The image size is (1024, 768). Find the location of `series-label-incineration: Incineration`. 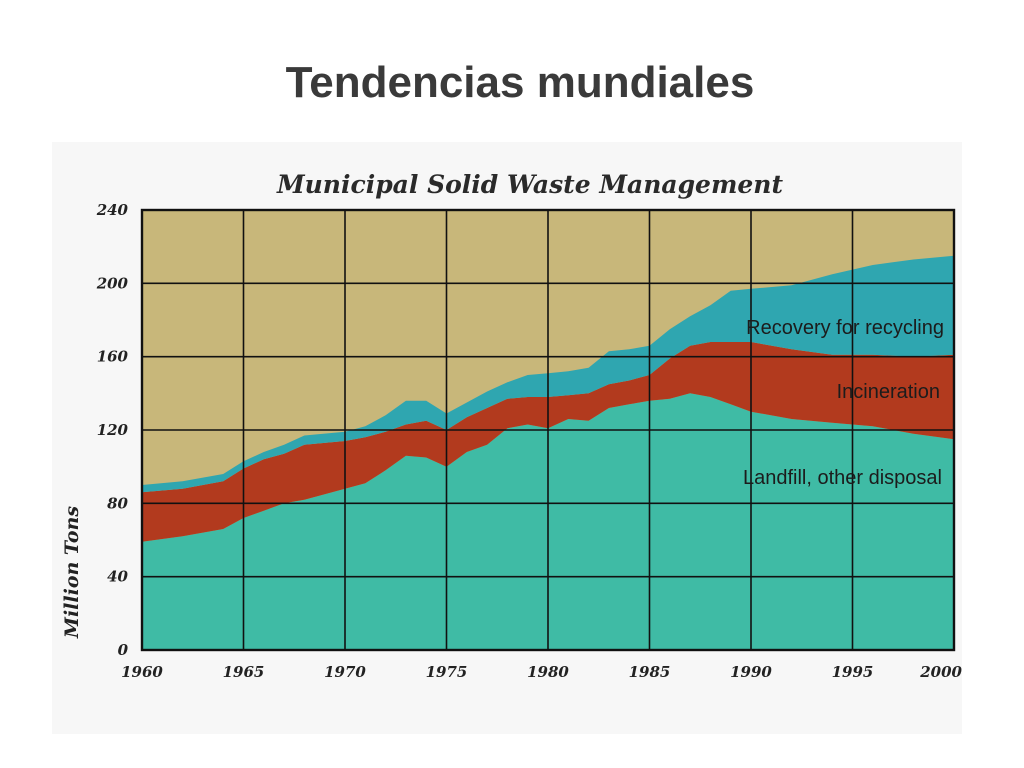

series-label-incineration: Incineration is located at coordinates (888, 392).